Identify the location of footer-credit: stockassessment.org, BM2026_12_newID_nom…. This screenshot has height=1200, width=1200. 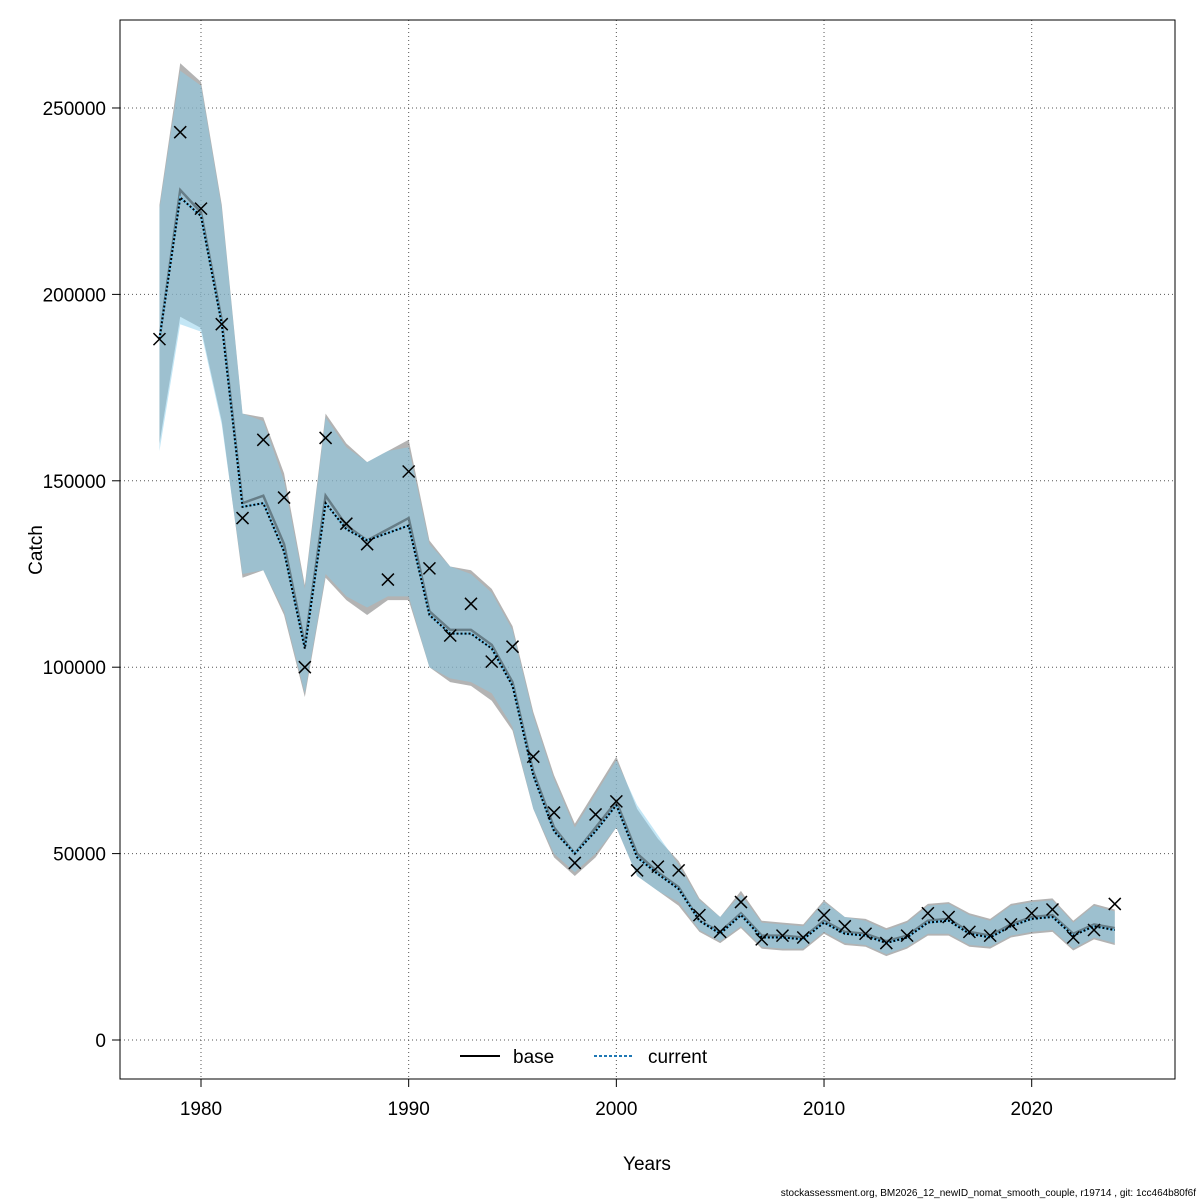
(988, 1193).